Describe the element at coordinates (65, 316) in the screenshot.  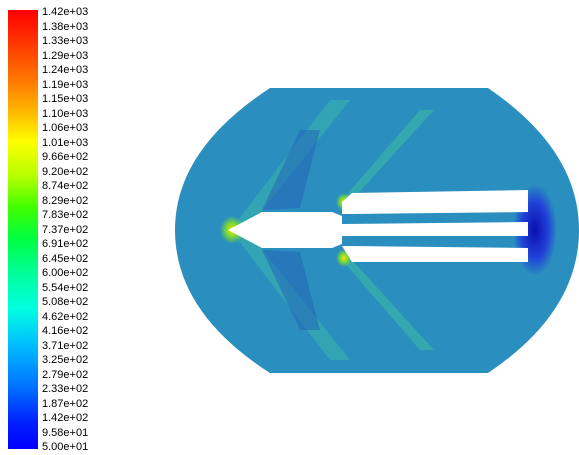
I see `colorbar-tick-label: 4.62e+02` at that location.